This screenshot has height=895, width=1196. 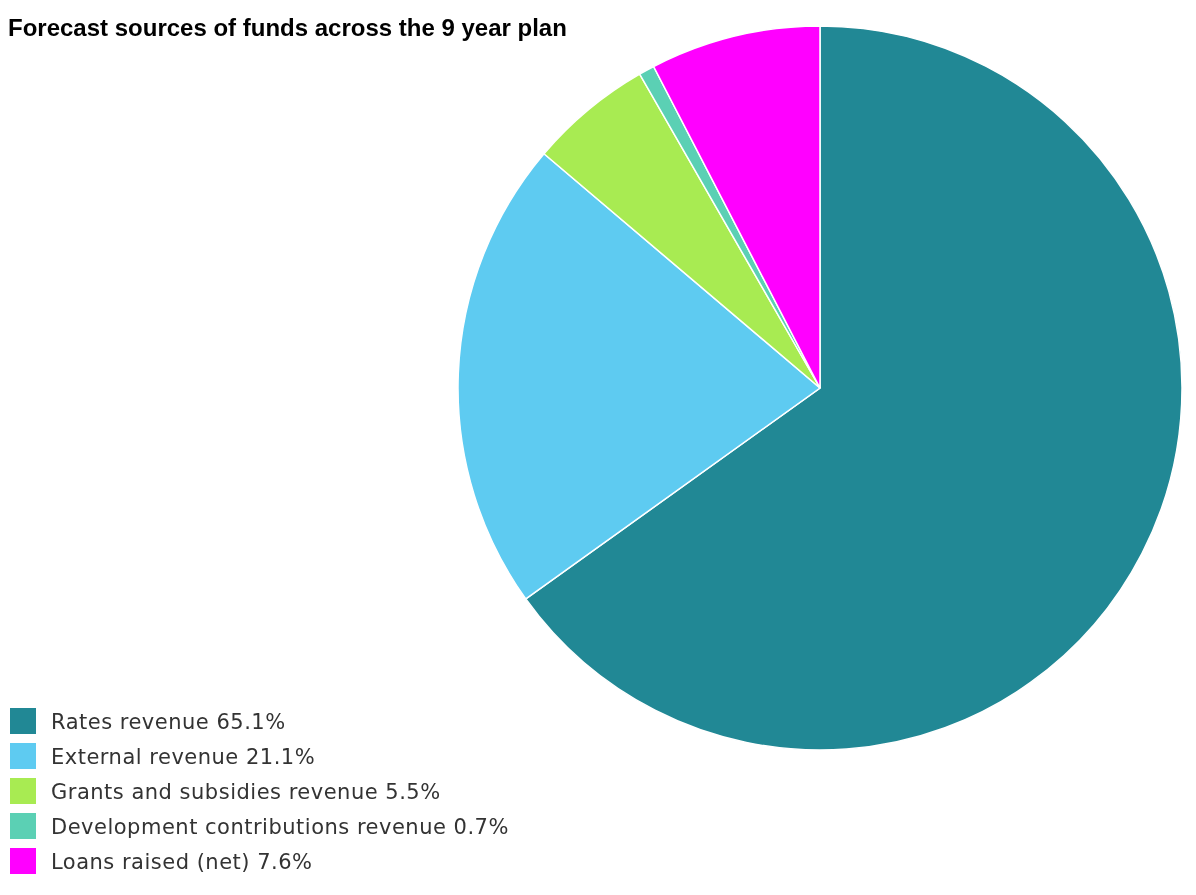 What do you see at coordinates (287, 27) in the screenshot?
I see `chart-title: Forecast sources of funds across the 9 year plan` at bounding box center [287, 27].